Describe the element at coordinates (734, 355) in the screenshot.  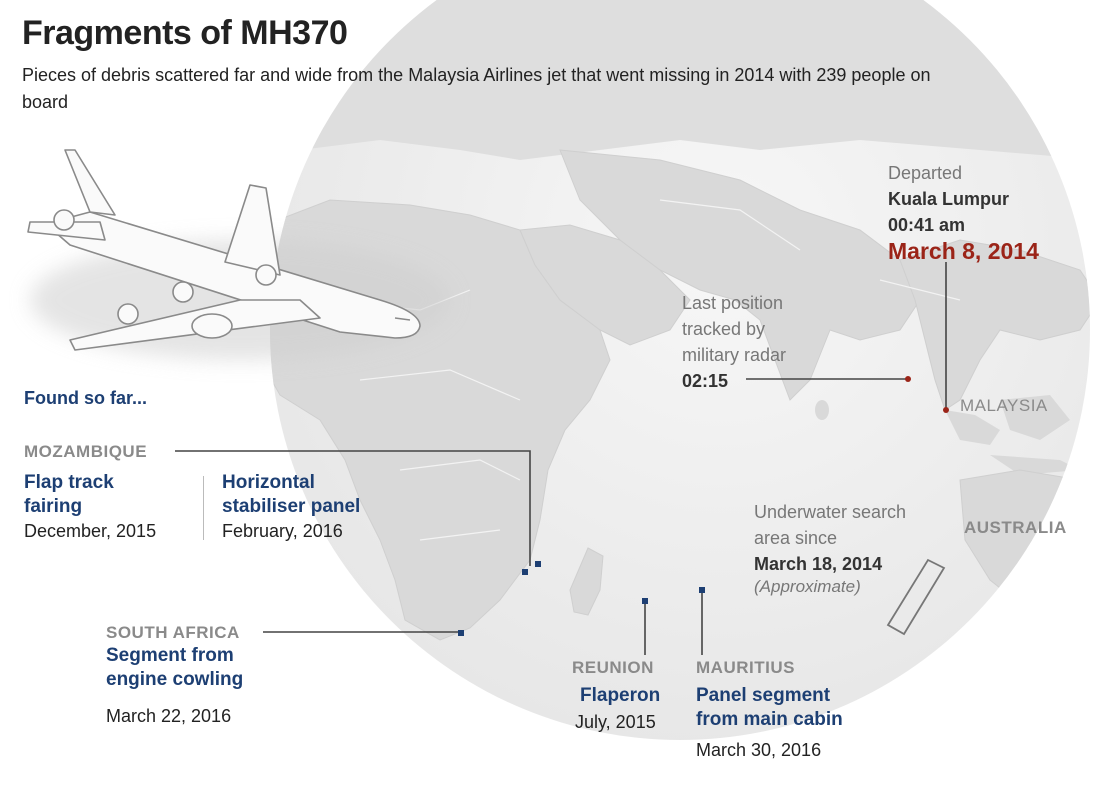
I see `radar-line-3: military radar` at that location.